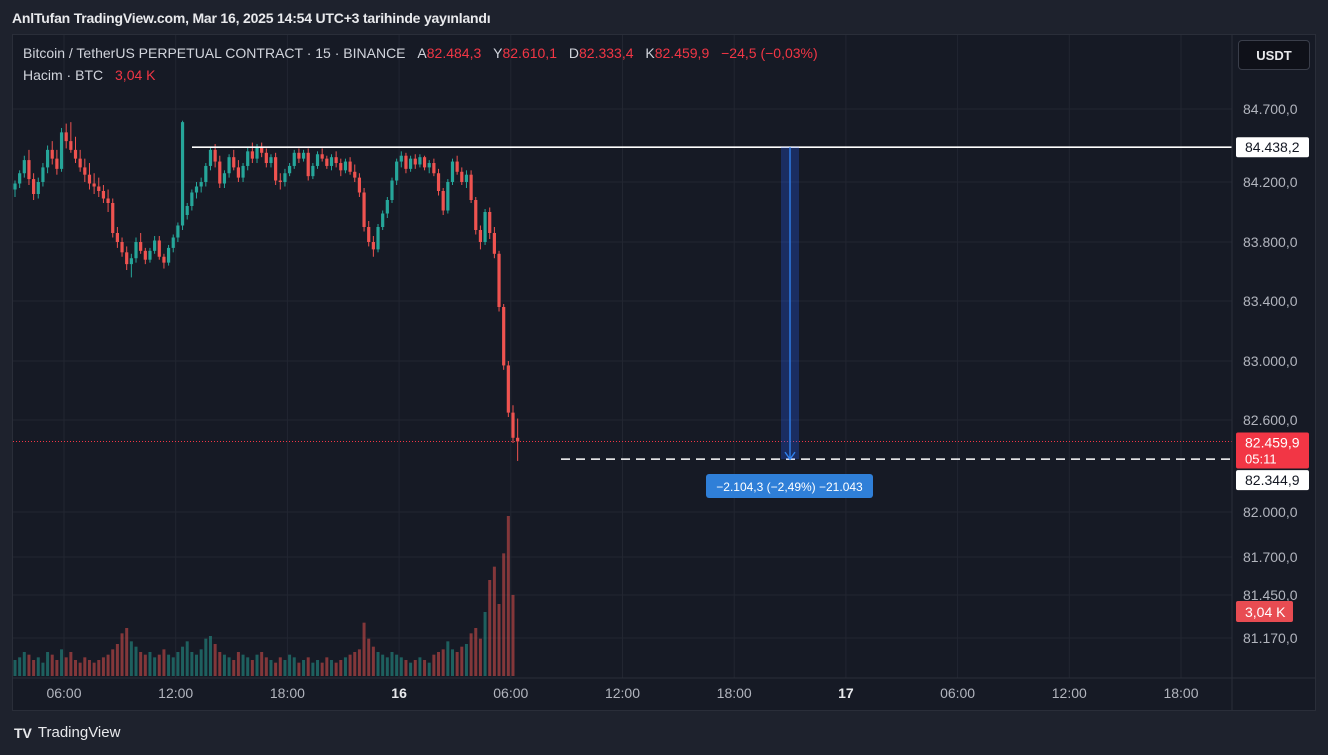  What do you see at coordinates (790, 456) in the screenshot?
I see `measure-arrow-head-icon` at bounding box center [790, 456].